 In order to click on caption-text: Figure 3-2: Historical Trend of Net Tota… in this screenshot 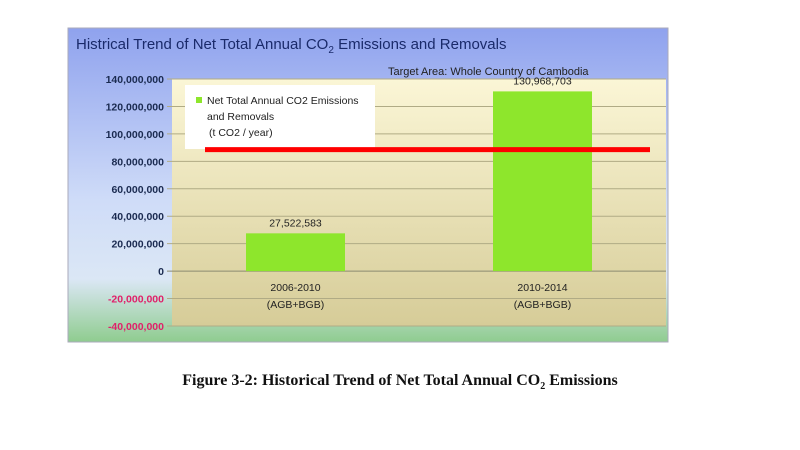, I will do `click(361, 380)`.